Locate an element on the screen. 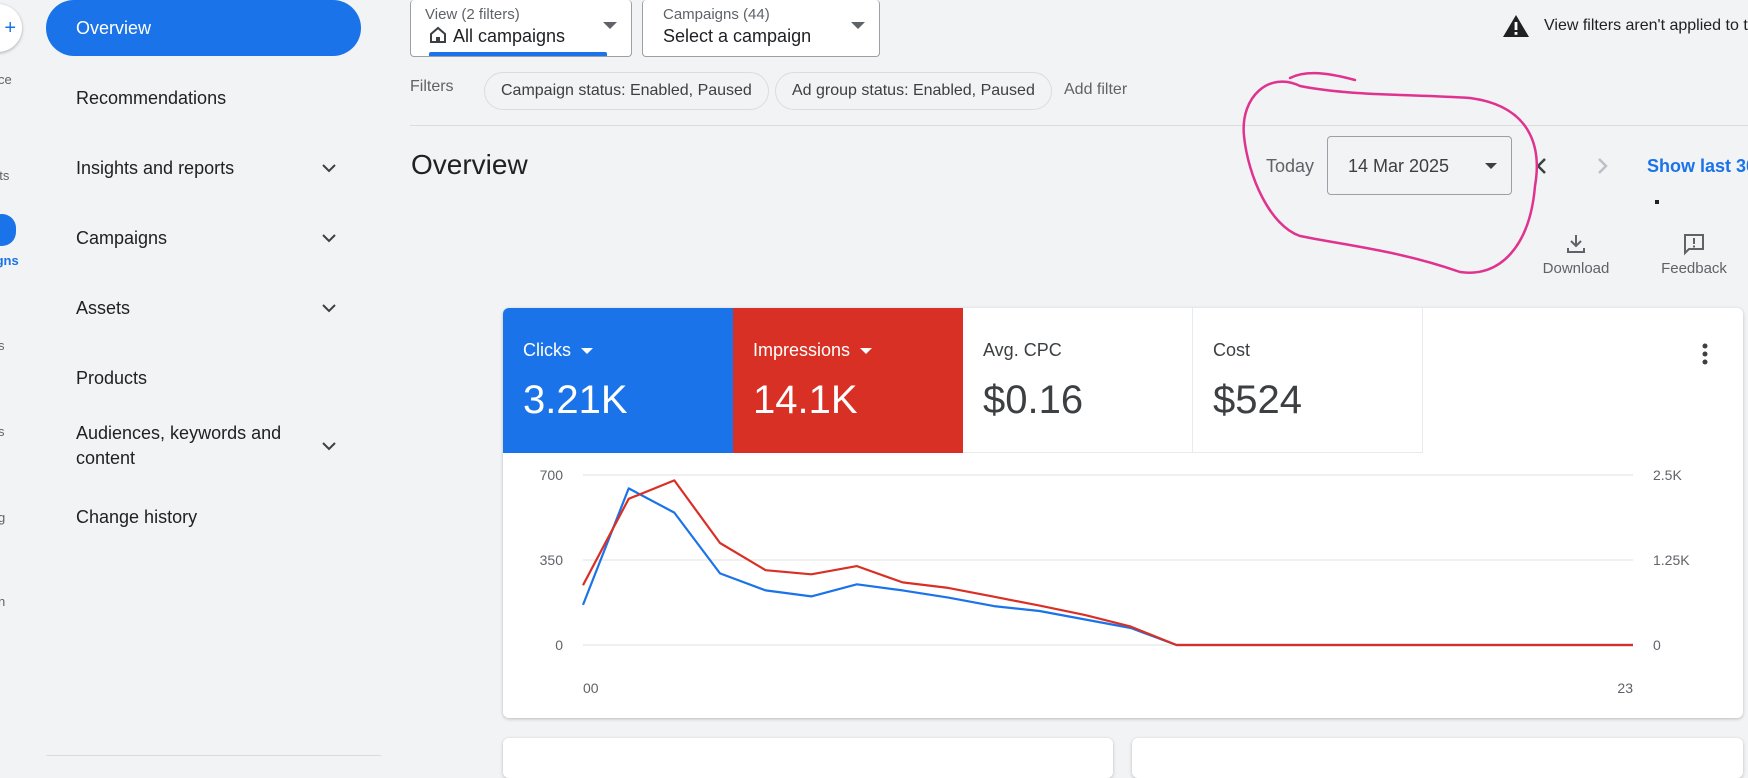  campaign-selector: Campaigns (44) Select a campaign is located at coordinates (761, 28).